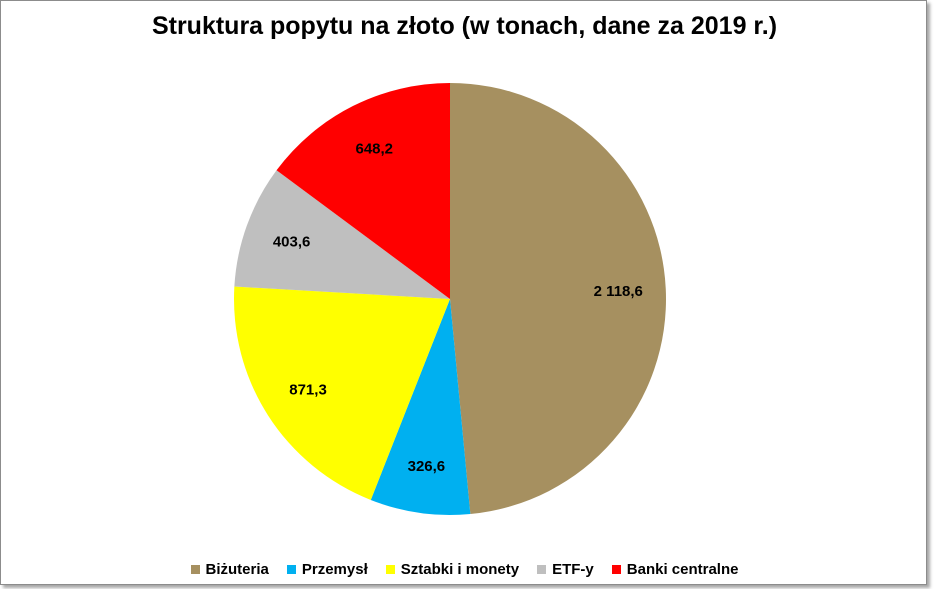 The image size is (948, 589). I want to click on data-label-4: 403,6, so click(292, 242).